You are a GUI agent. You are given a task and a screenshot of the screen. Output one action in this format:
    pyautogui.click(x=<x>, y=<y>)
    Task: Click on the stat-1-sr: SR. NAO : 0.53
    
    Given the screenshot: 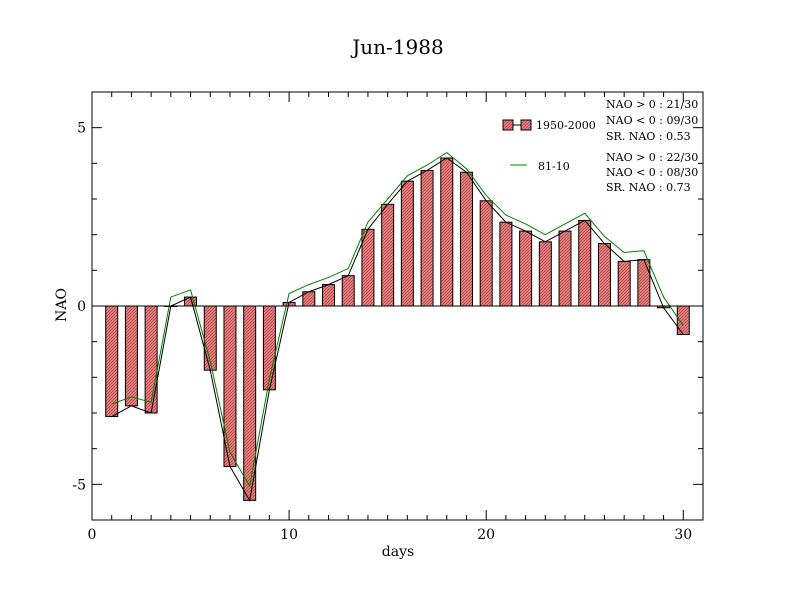 What is the action you would take?
    pyautogui.click(x=648, y=136)
    